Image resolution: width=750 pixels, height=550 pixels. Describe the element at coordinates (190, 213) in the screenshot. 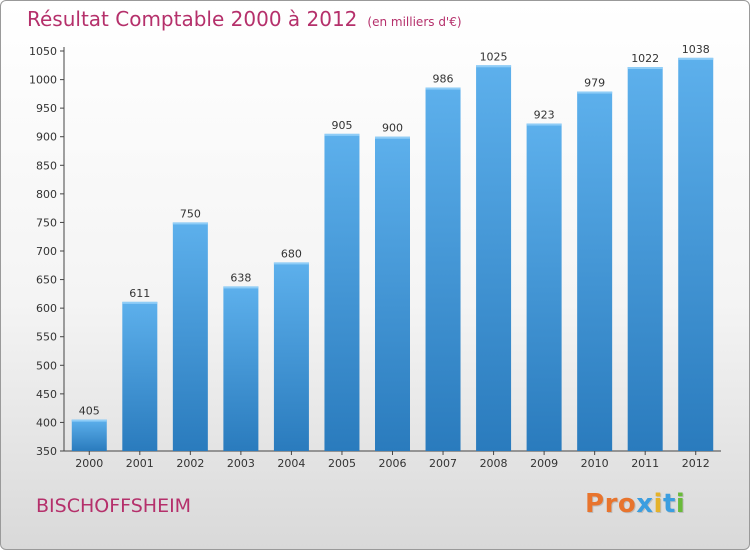

I see `bar-value-label: 750` at that location.